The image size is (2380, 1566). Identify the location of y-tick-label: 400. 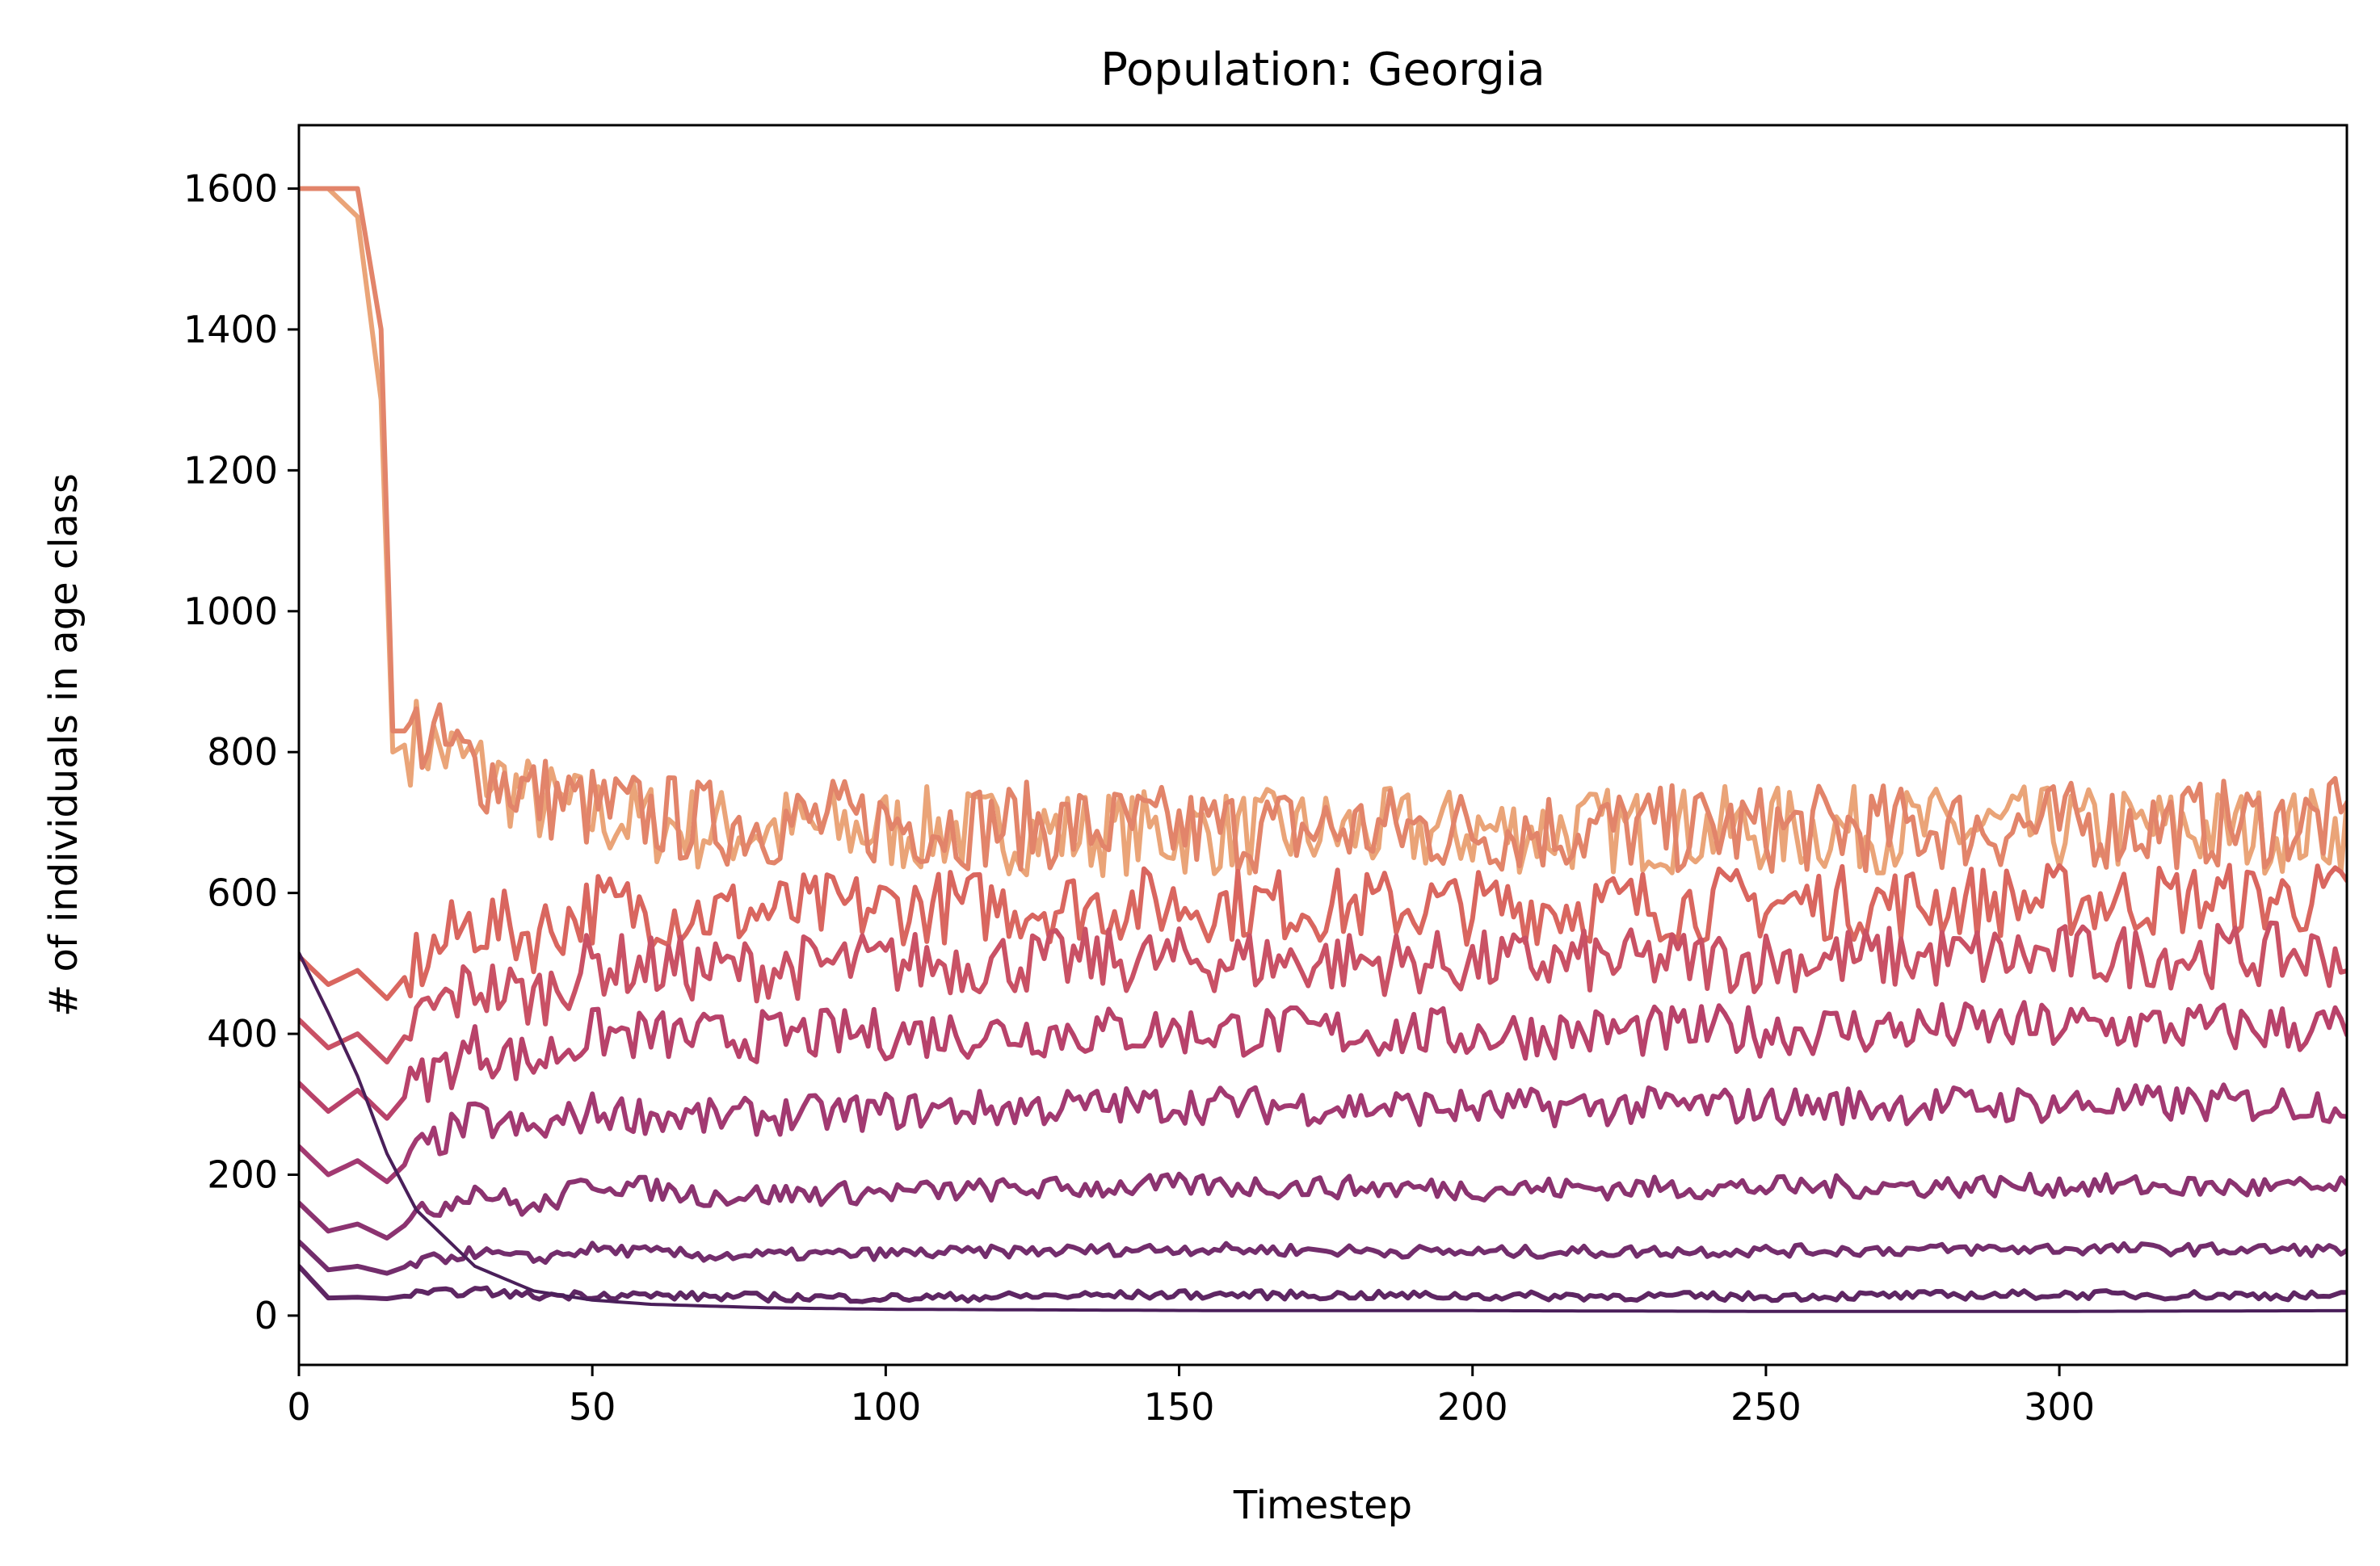
(242, 1034).